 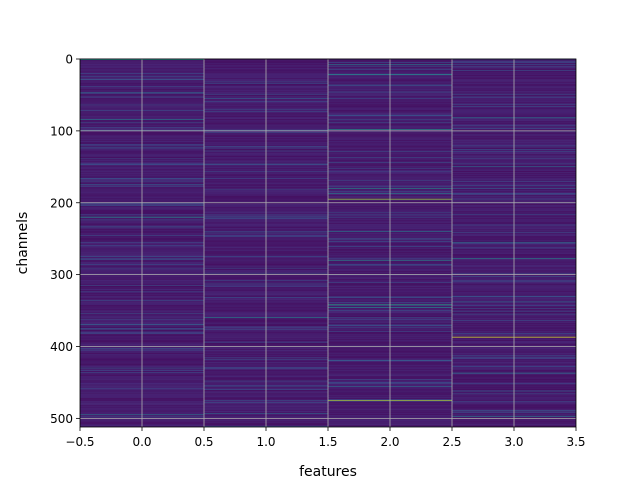 What do you see at coordinates (327, 442) in the screenshot?
I see `x-tick-label: 1.5` at bounding box center [327, 442].